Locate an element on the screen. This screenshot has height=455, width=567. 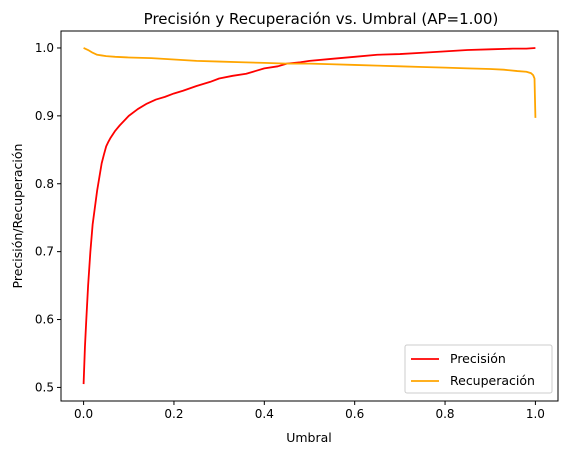
y-tick-label: 0.7 is located at coordinates (44, 252).